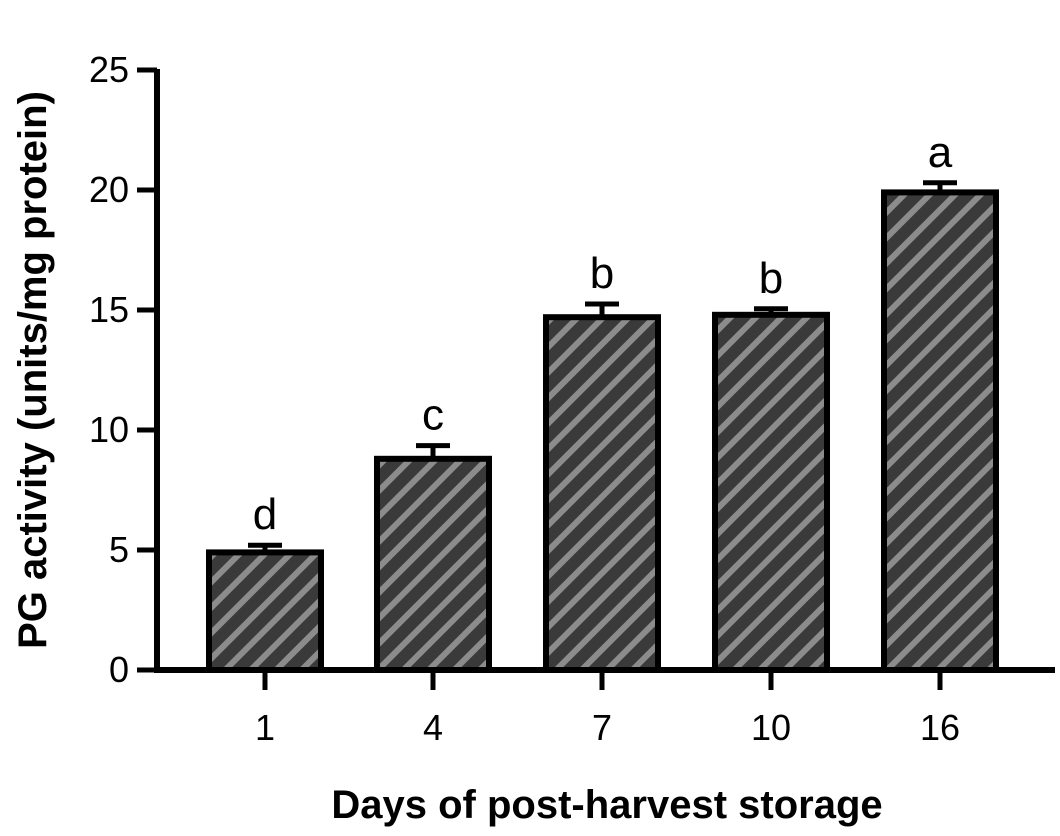  Describe the element at coordinates (33, 370) in the screenshot. I see `y-axis-title: PG activity (units/mg protein)` at that location.